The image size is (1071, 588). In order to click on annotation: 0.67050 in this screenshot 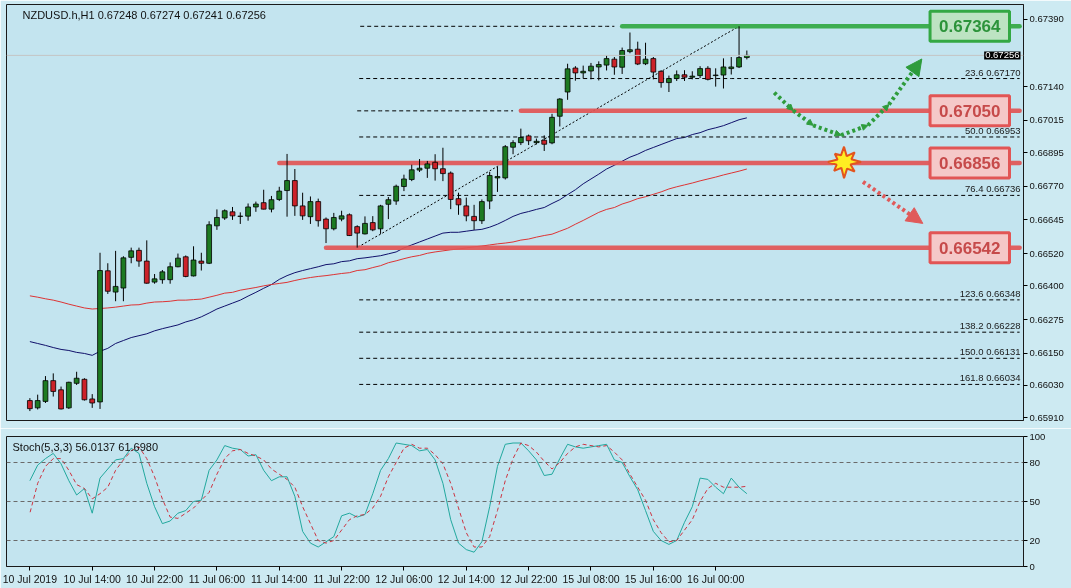, I will do `click(970, 111)`.